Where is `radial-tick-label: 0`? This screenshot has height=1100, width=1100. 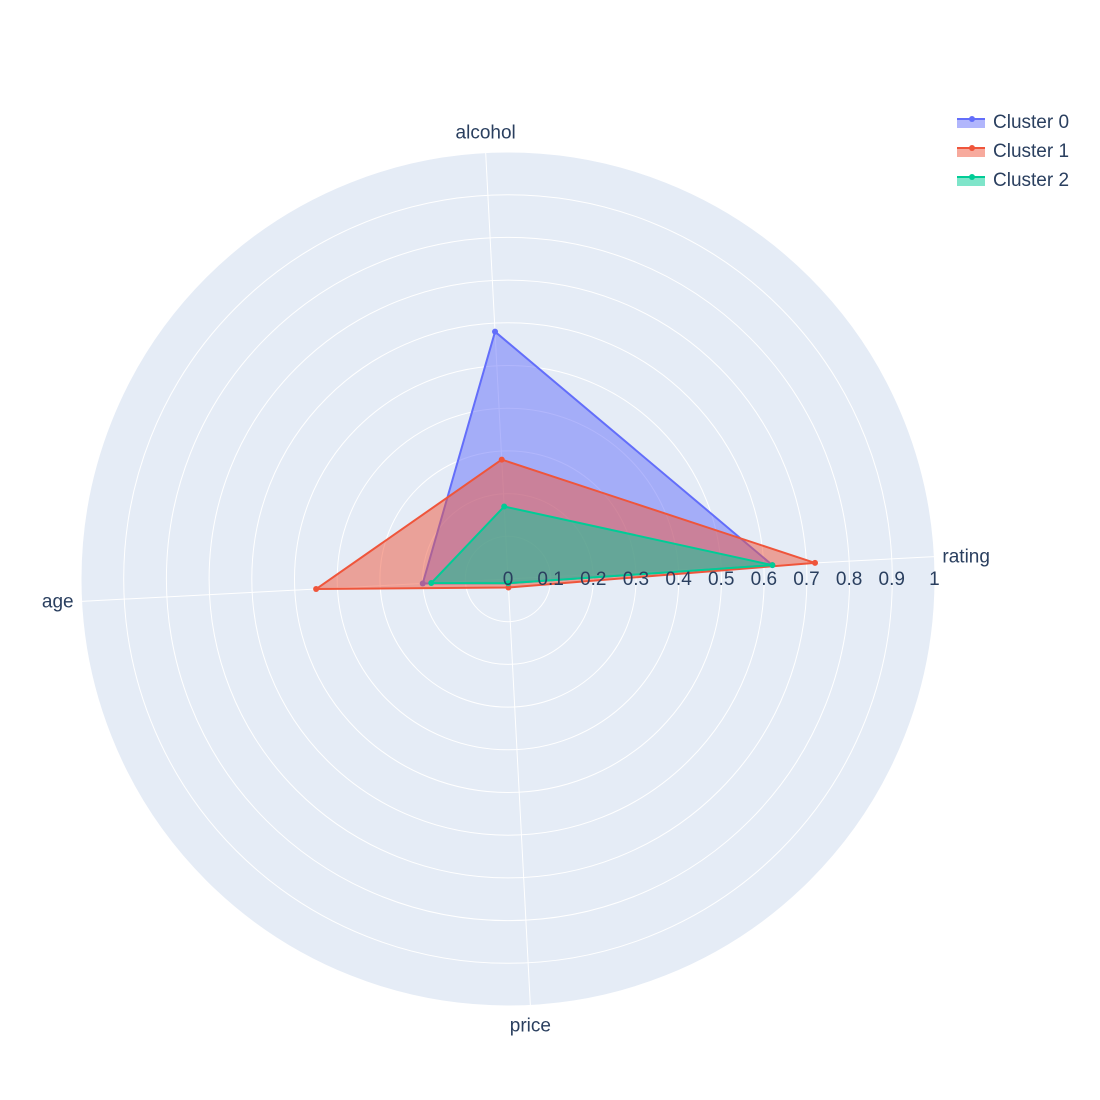 radial-tick-label: 0 is located at coordinates (508, 579).